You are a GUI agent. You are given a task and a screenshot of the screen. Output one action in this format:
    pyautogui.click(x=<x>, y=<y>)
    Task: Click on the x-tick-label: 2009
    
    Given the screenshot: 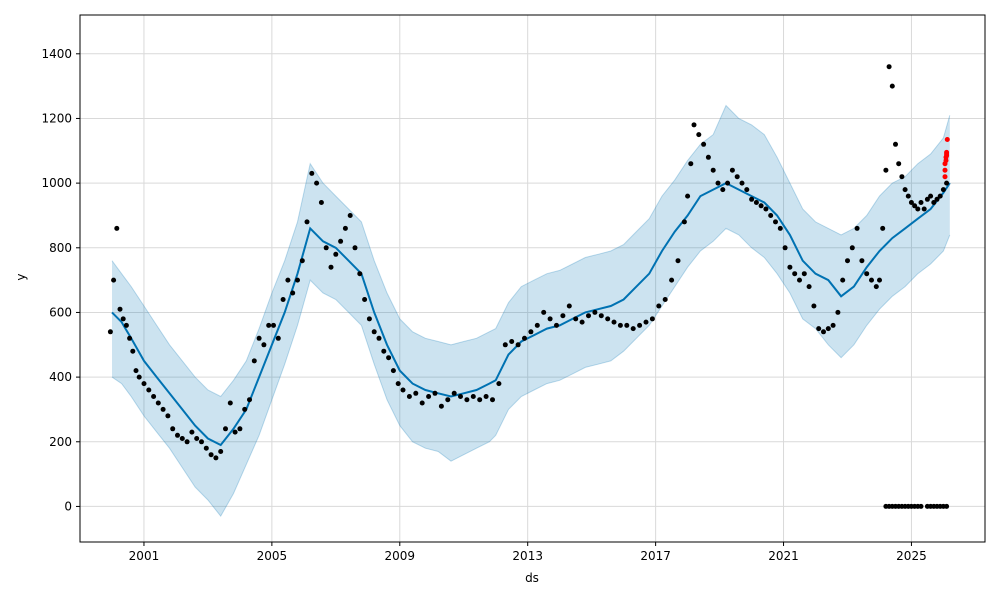 What is the action you would take?
    pyautogui.click(x=400, y=556)
    